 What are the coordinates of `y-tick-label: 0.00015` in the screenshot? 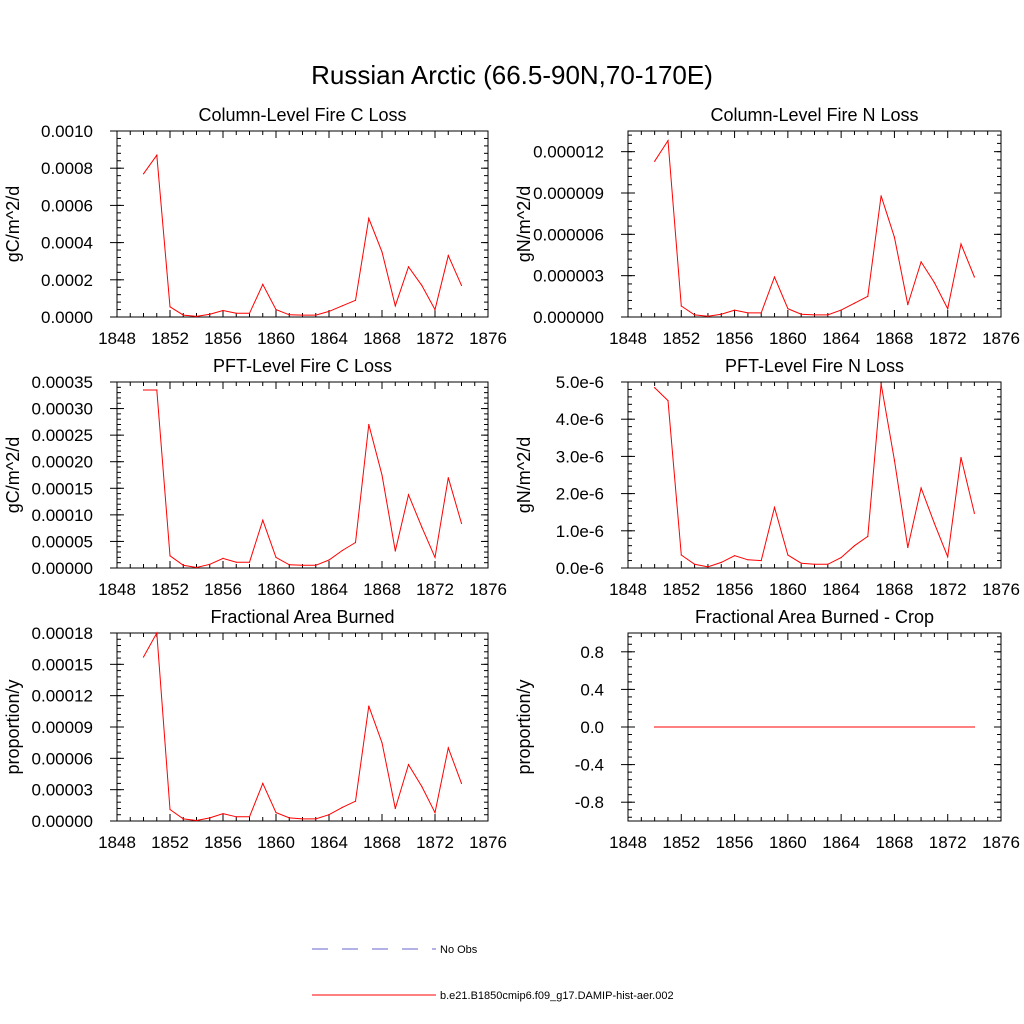 It's located at (62, 488).